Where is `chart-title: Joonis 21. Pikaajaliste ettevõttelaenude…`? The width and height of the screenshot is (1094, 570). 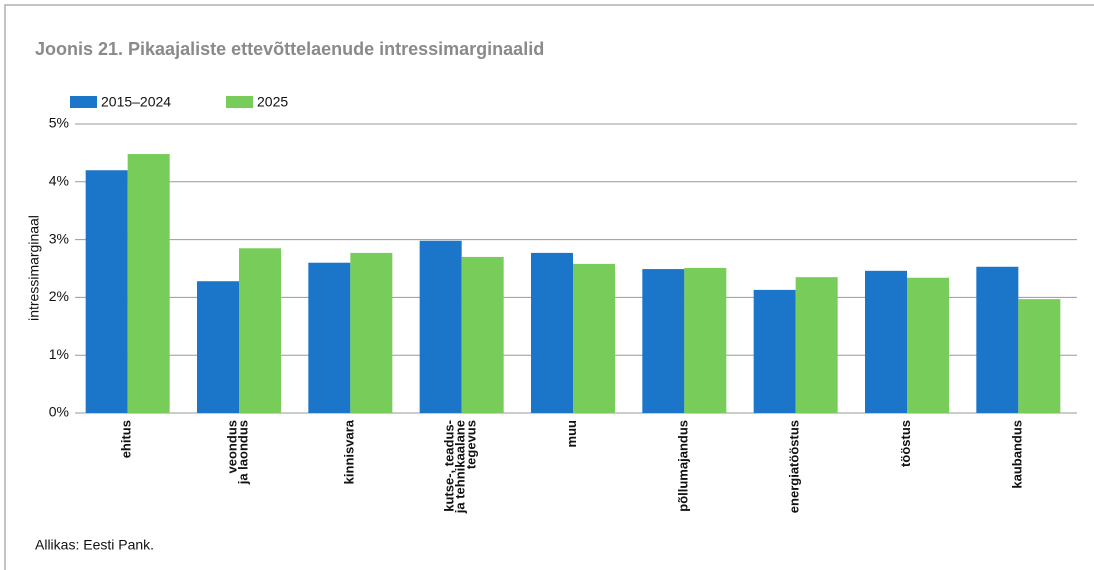 chart-title: Joonis 21. Pikaajaliste ettevõttelaenude… is located at coordinates (289, 49).